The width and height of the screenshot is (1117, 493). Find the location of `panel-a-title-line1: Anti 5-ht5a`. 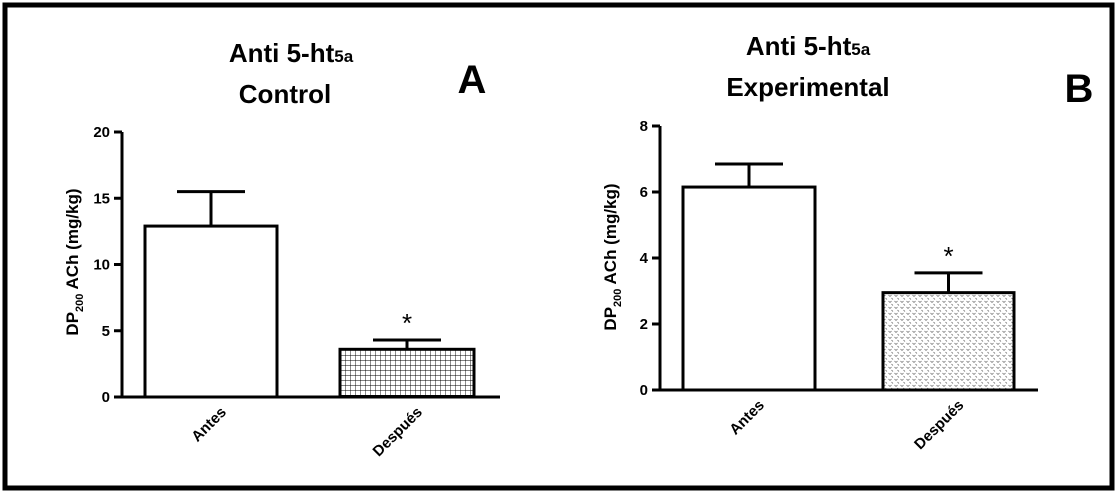

panel-a-title-line1: Anti 5-ht5a is located at coordinates (291, 53).